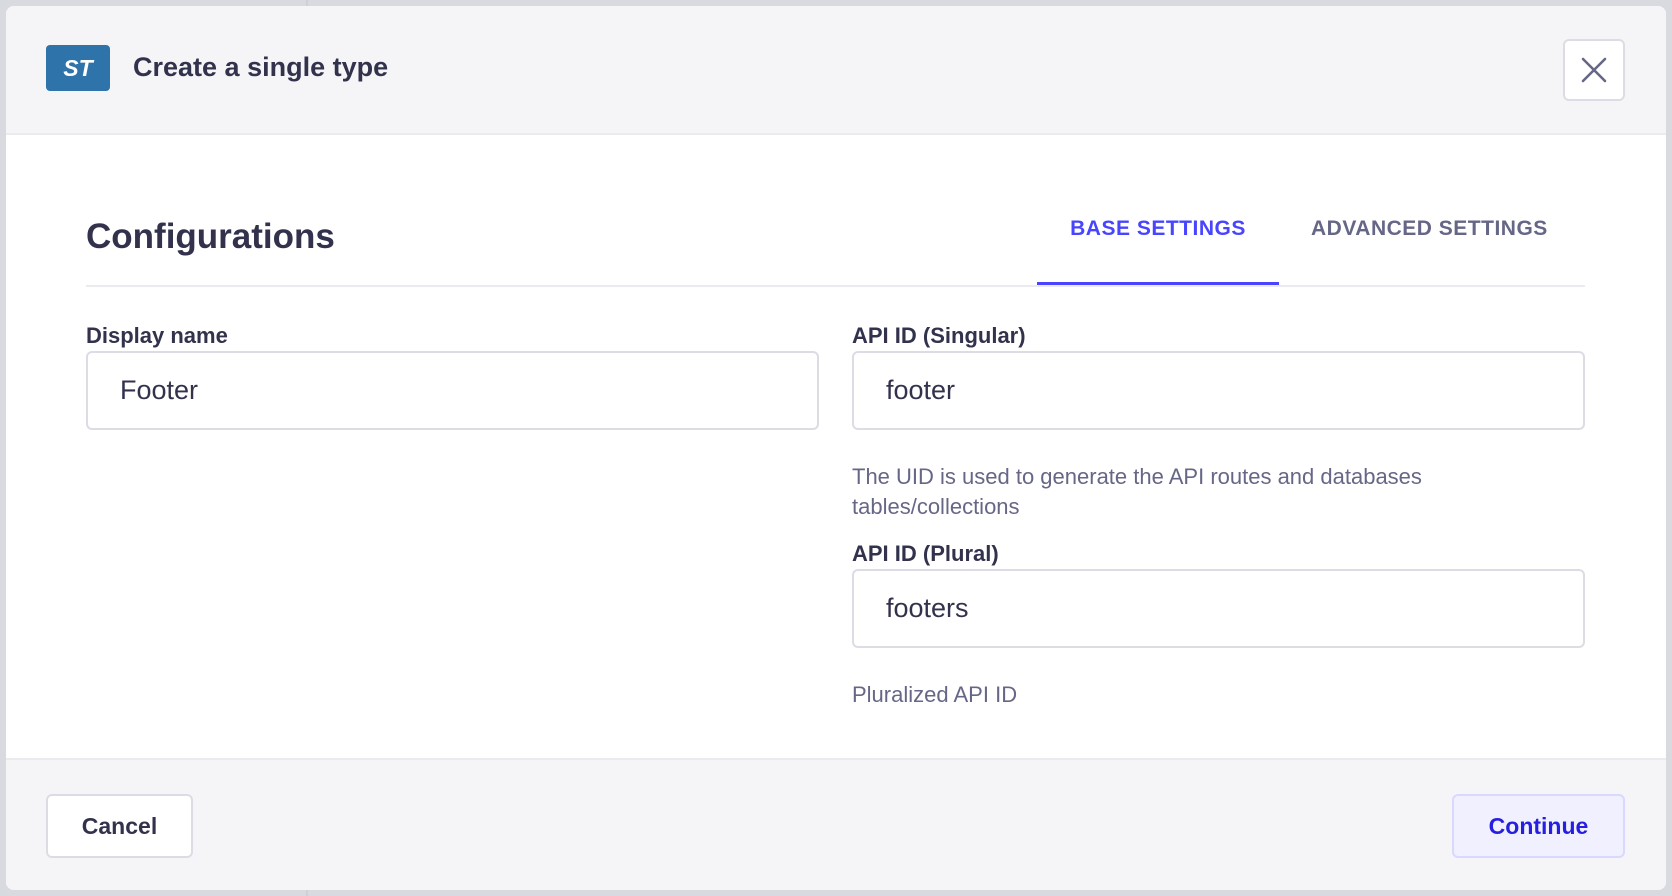 This screenshot has height=896, width=1672. Describe the element at coordinates (210, 236) in the screenshot. I see `section-heading: Configurations` at that location.